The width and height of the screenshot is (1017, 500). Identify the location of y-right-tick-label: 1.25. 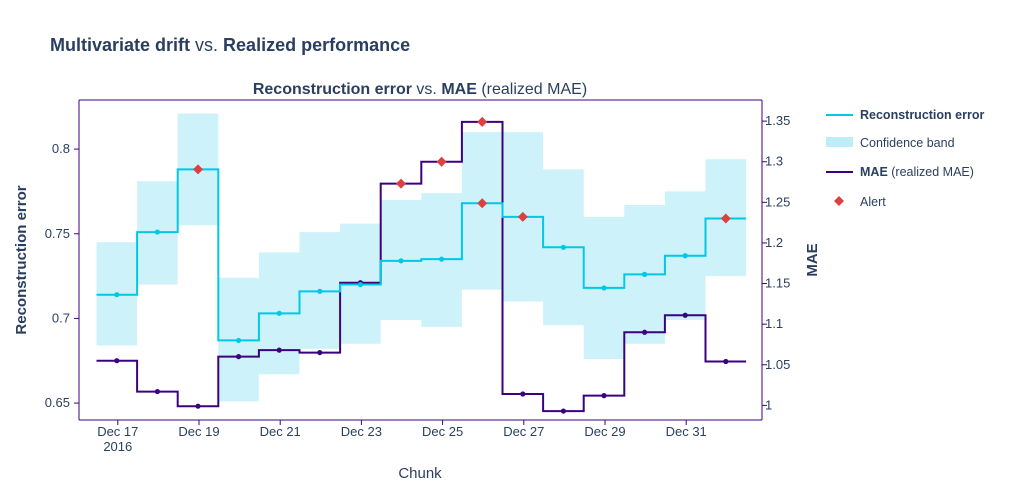
(777, 201).